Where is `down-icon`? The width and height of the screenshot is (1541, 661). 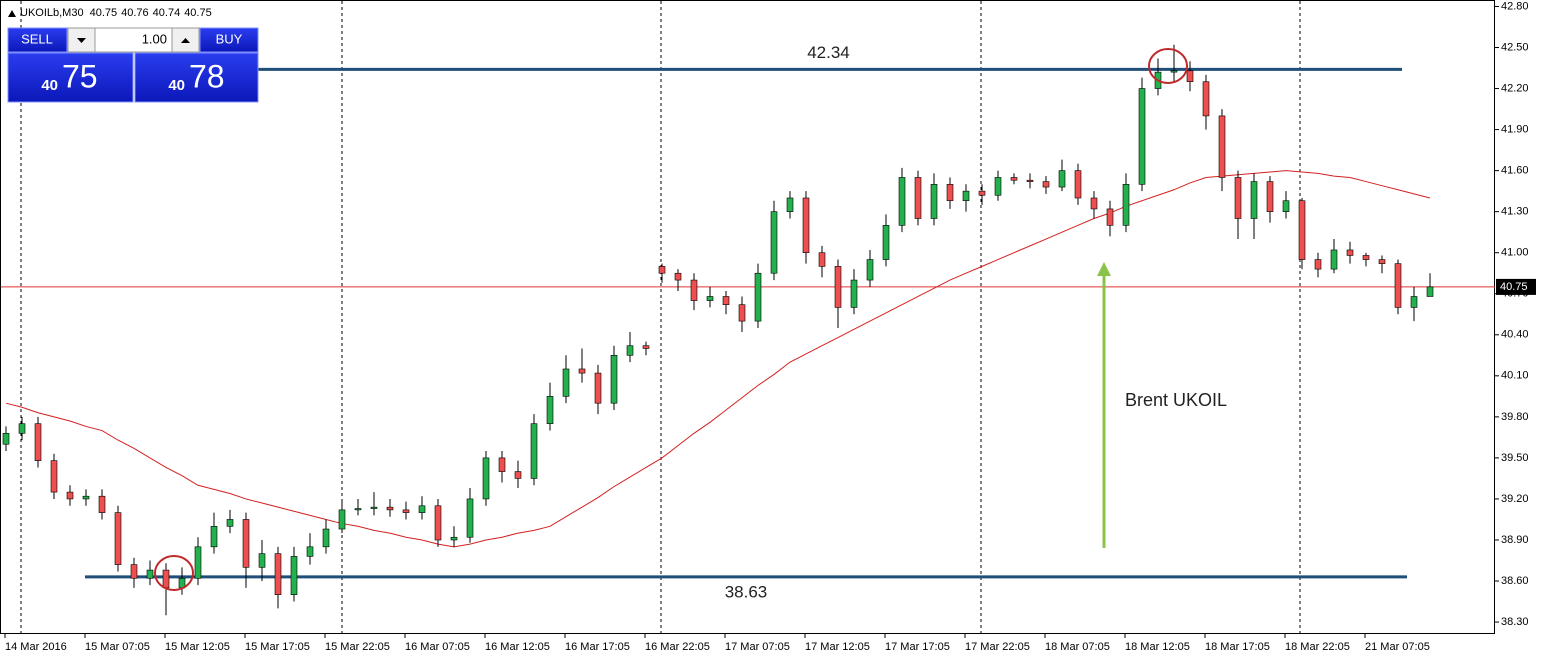
down-icon is located at coordinates (81, 40).